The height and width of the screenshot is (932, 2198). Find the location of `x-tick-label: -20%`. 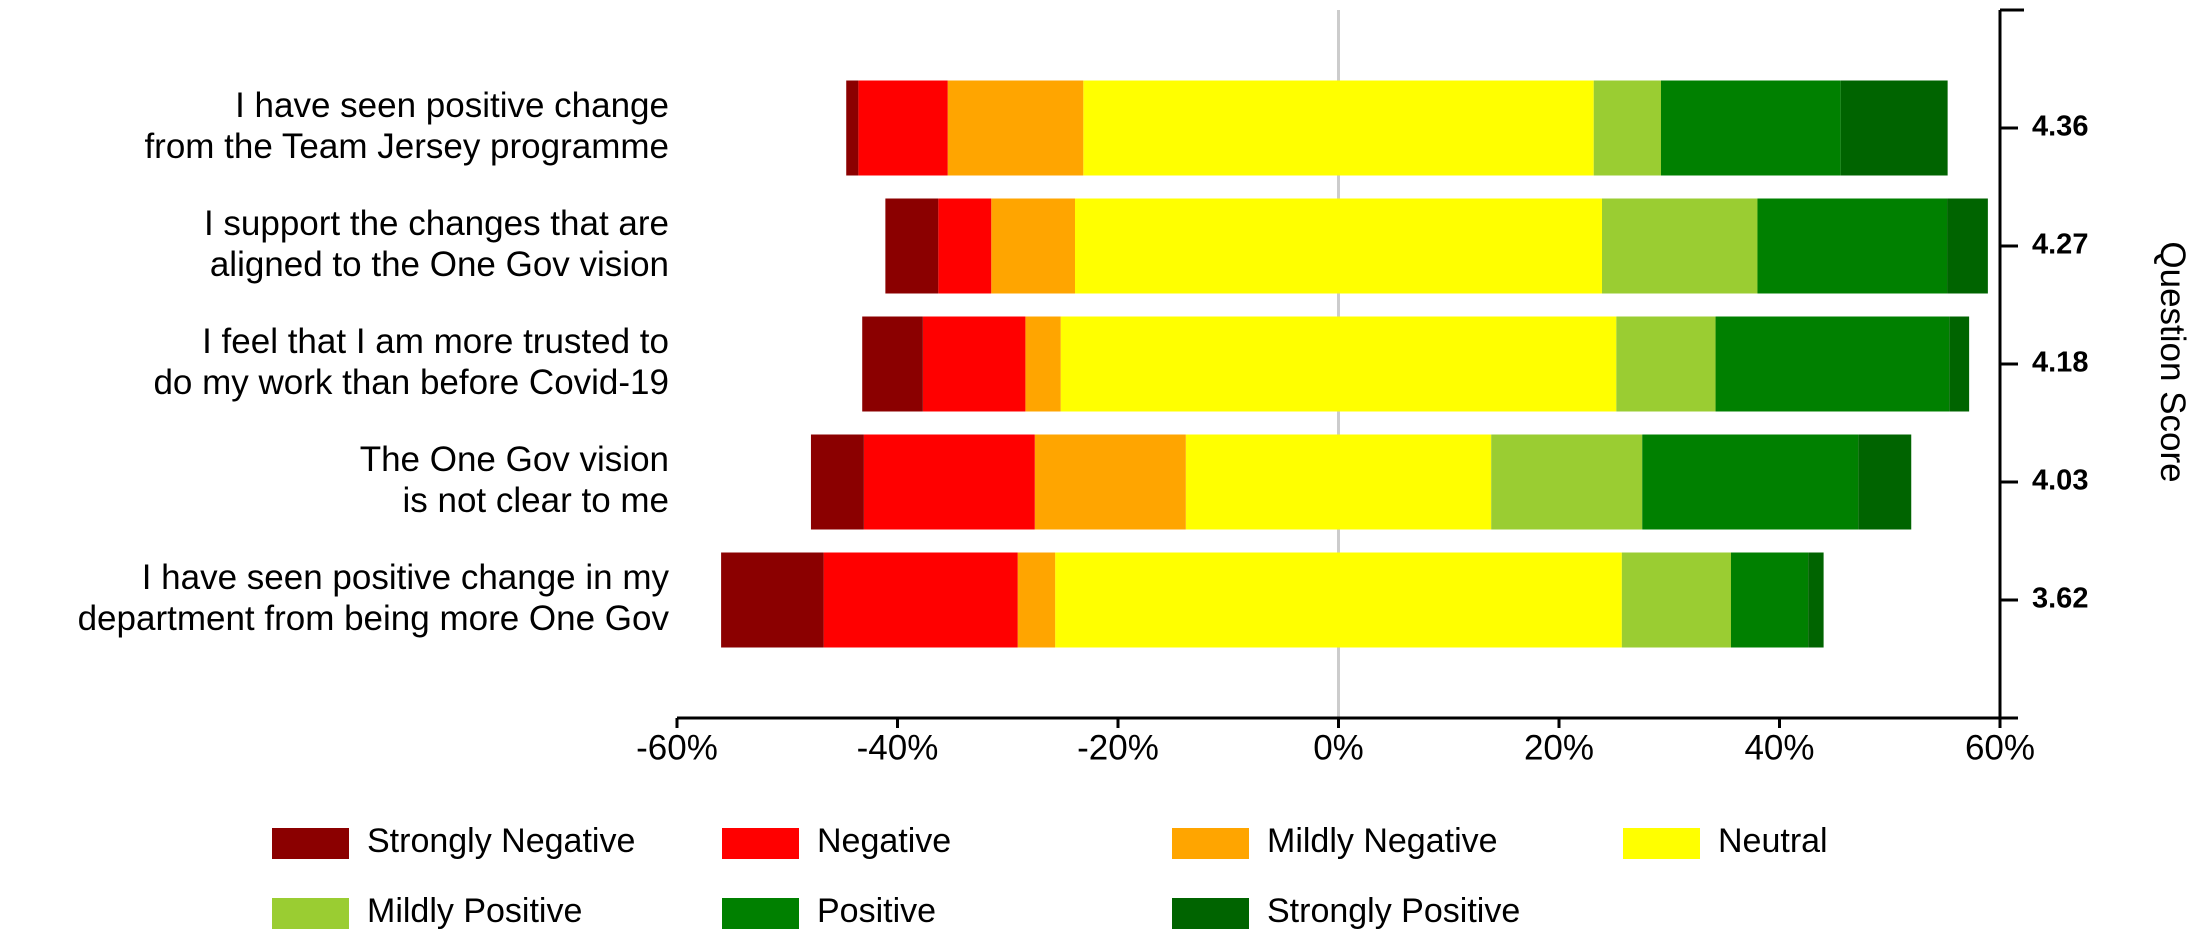

x-tick-label: -20% is located at coordinates (1118, 747).